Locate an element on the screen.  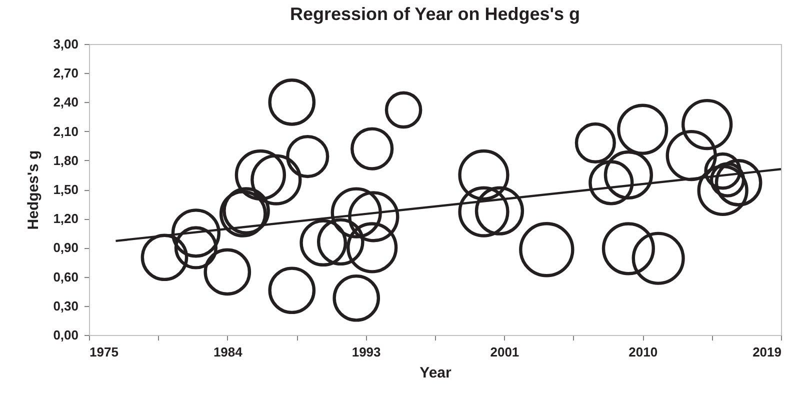
y-axis-title: Hedges's g is located at coordinates (33, 190).